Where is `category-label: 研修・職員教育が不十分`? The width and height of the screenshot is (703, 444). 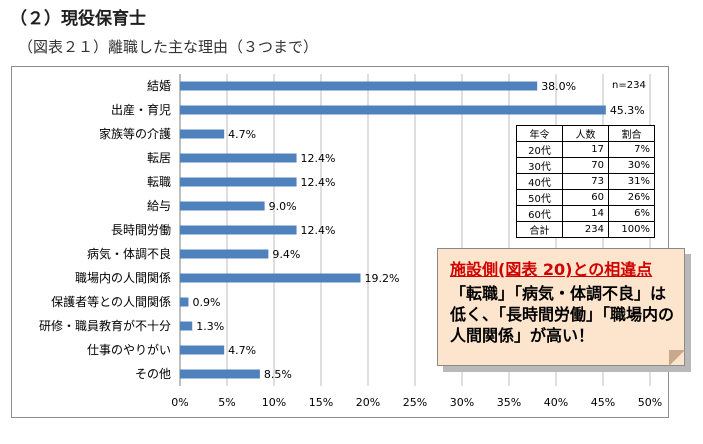
category-label: 研修・職員教育が不十分 is located at coordinates (105, 325).